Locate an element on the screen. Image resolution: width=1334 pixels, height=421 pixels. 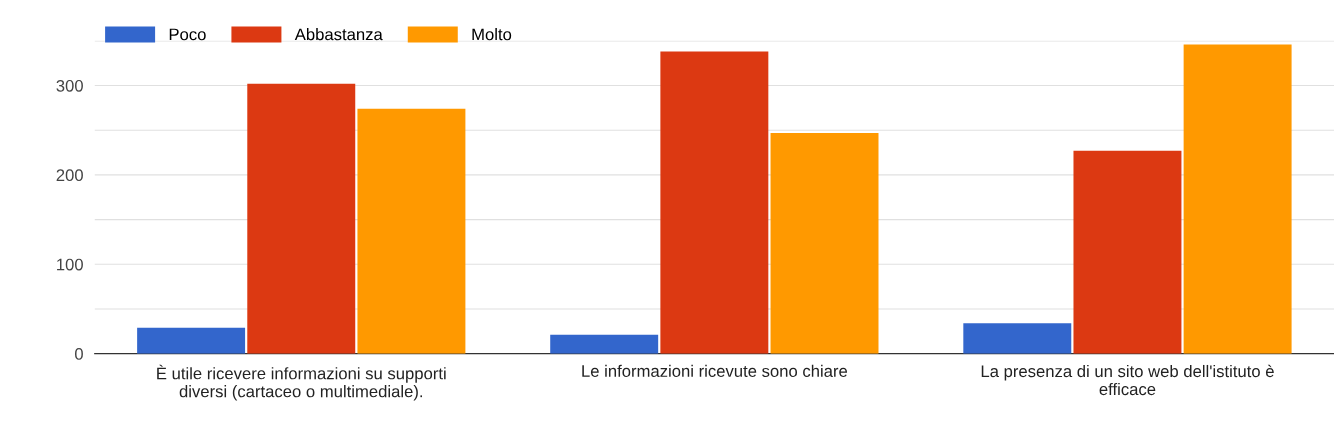
y-tick-label: 100 is located at coordinates (70, 264).